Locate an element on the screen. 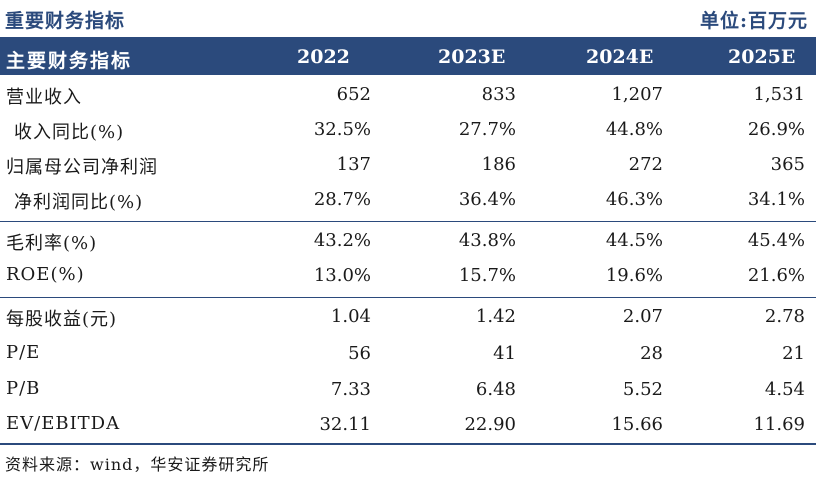 This screenshot has height=480, width=816. cell-2025e: 45.4% is located at coordinates (776, 240).